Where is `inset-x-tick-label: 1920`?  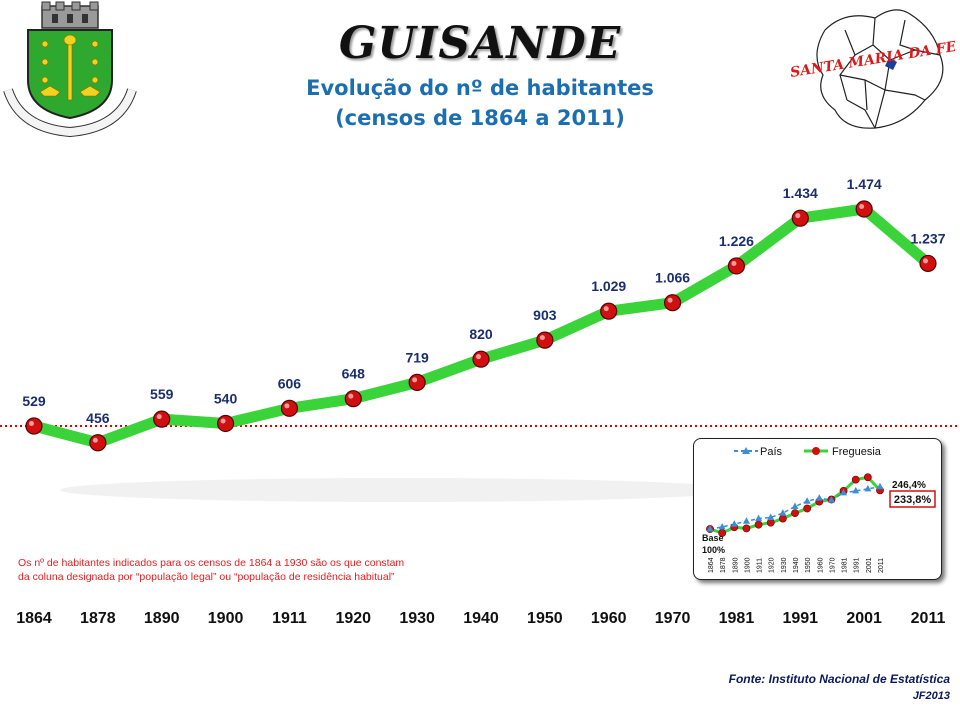
inset-x-tick-label: 1920 is located at coordinates (772, 565).